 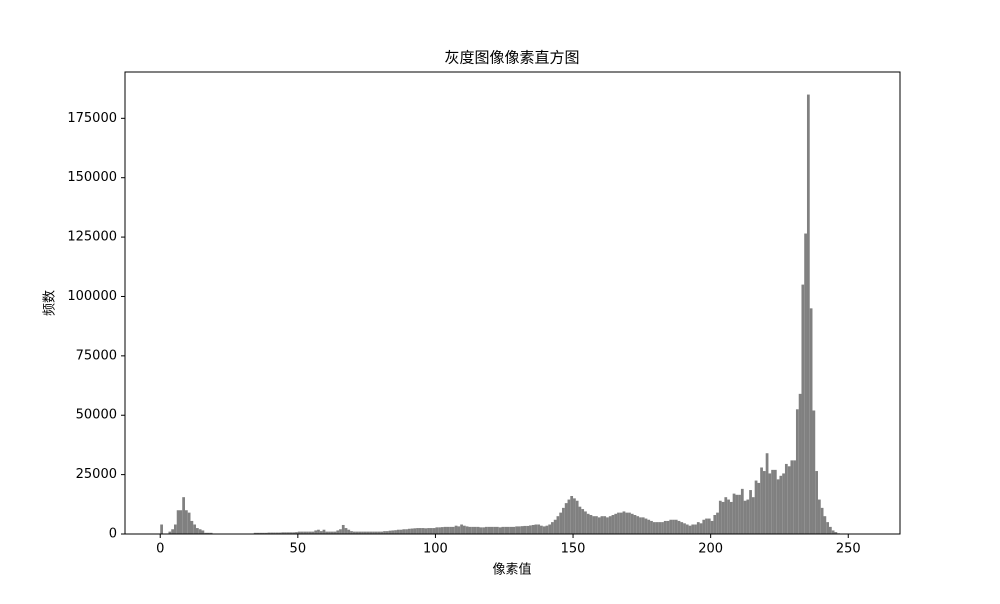 What do you see at coordinates (573, 549) in the screenshot?
I see `x-tick-label: 150` at bounding box center [573, 549].